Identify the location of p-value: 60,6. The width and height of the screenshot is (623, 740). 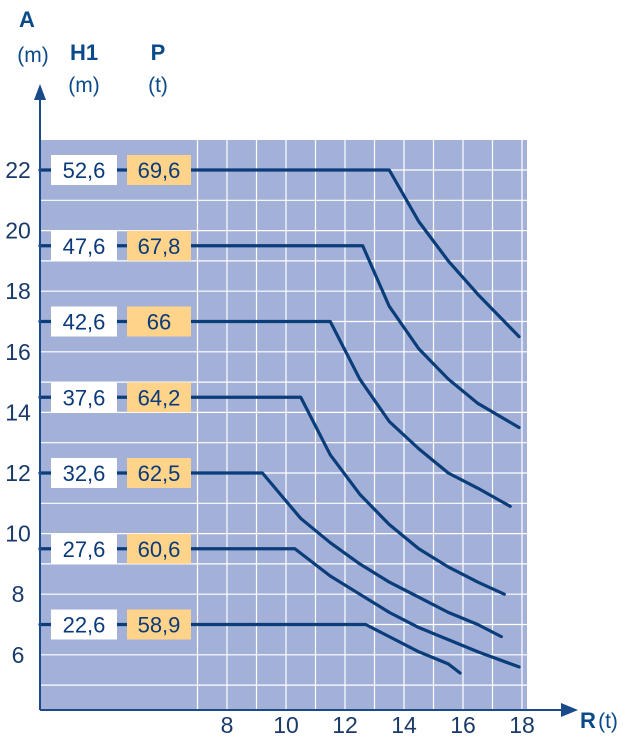
(159, 549).